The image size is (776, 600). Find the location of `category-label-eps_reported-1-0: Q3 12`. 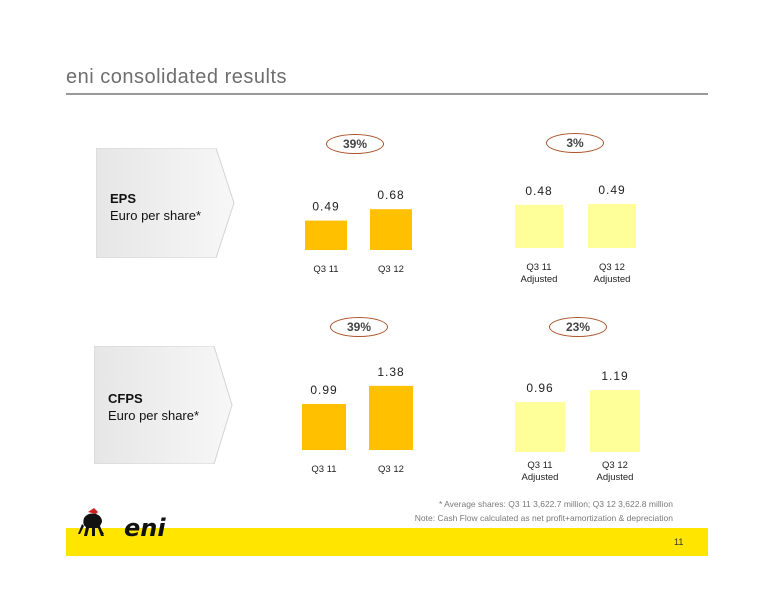

category-label-eps_reported-1-0: Q3 12 is located at coordinates (391, 269).